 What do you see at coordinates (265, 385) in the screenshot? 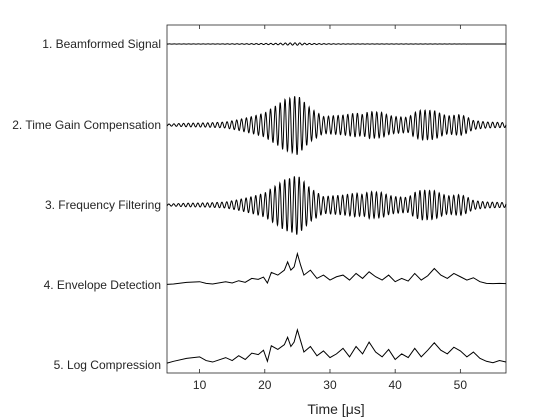
I see `x-tick-label: 20` at bounding box center [265, 385].